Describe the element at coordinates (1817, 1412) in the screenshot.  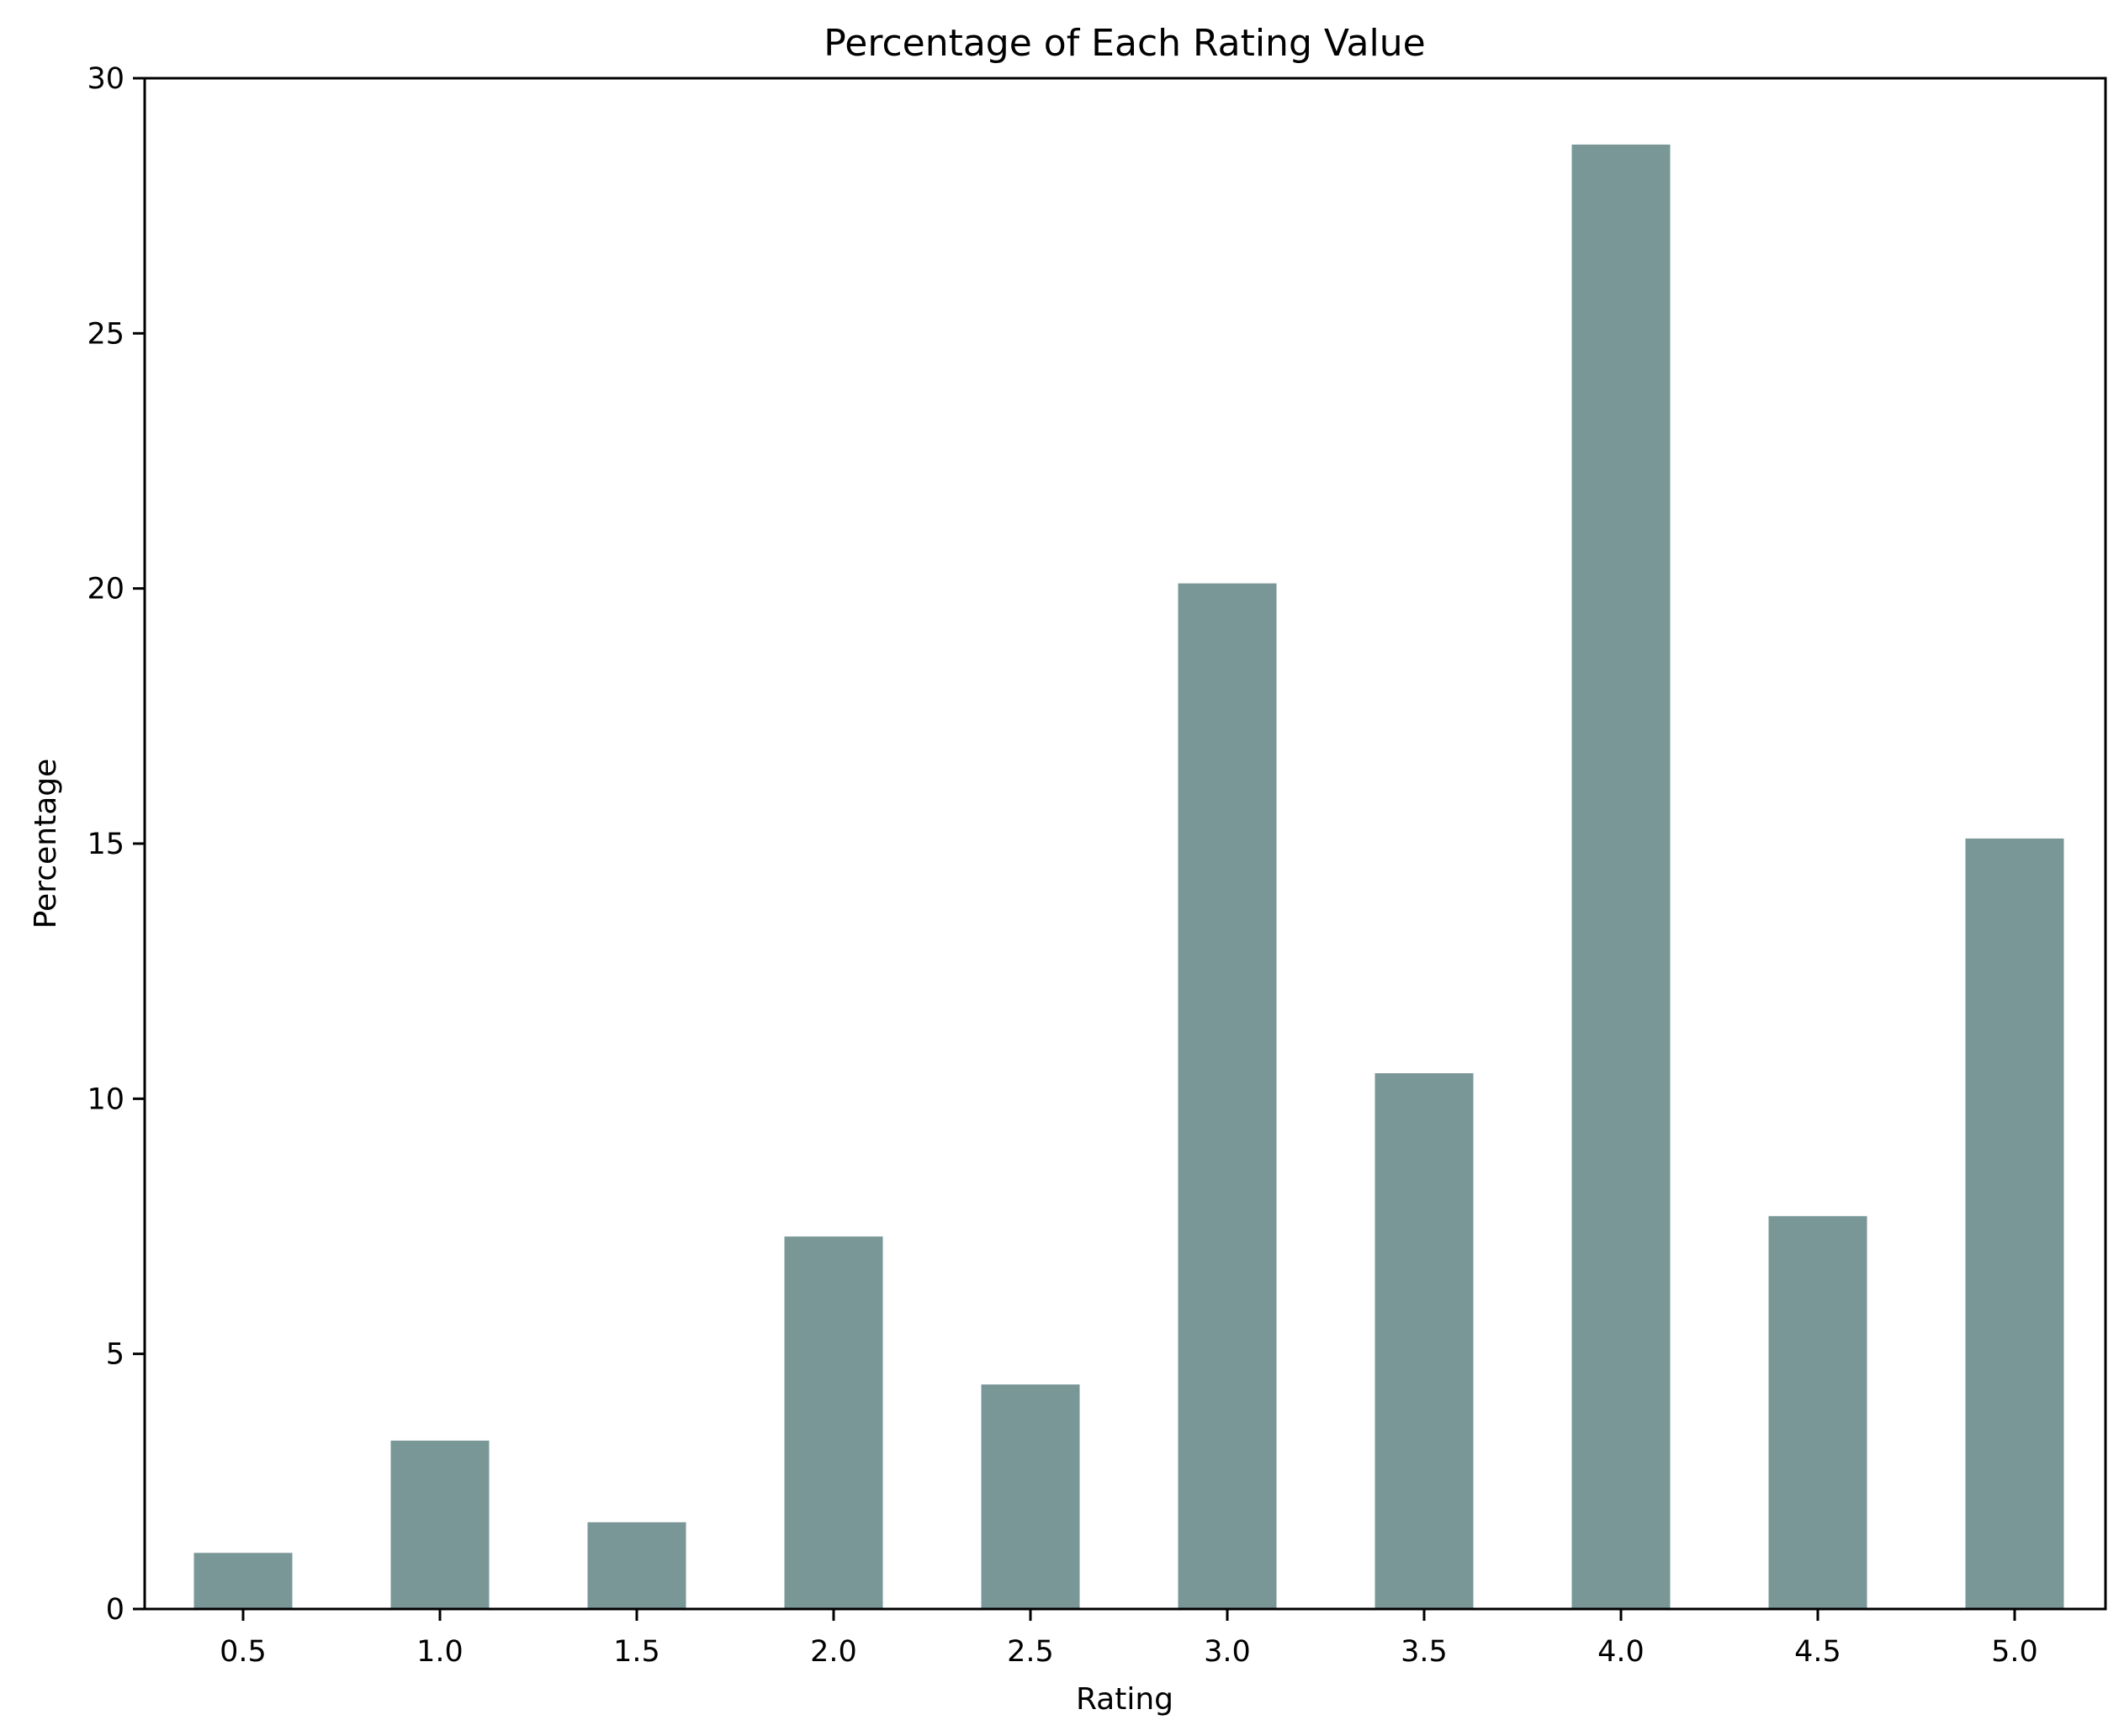
I see `bar-4.5` at that location.